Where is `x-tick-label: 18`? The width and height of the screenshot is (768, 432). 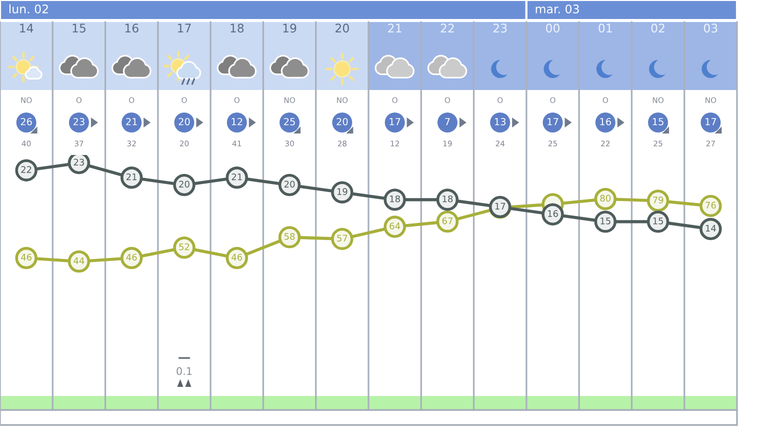 x-tick-label: 18 is located at coordinates (237, 28).